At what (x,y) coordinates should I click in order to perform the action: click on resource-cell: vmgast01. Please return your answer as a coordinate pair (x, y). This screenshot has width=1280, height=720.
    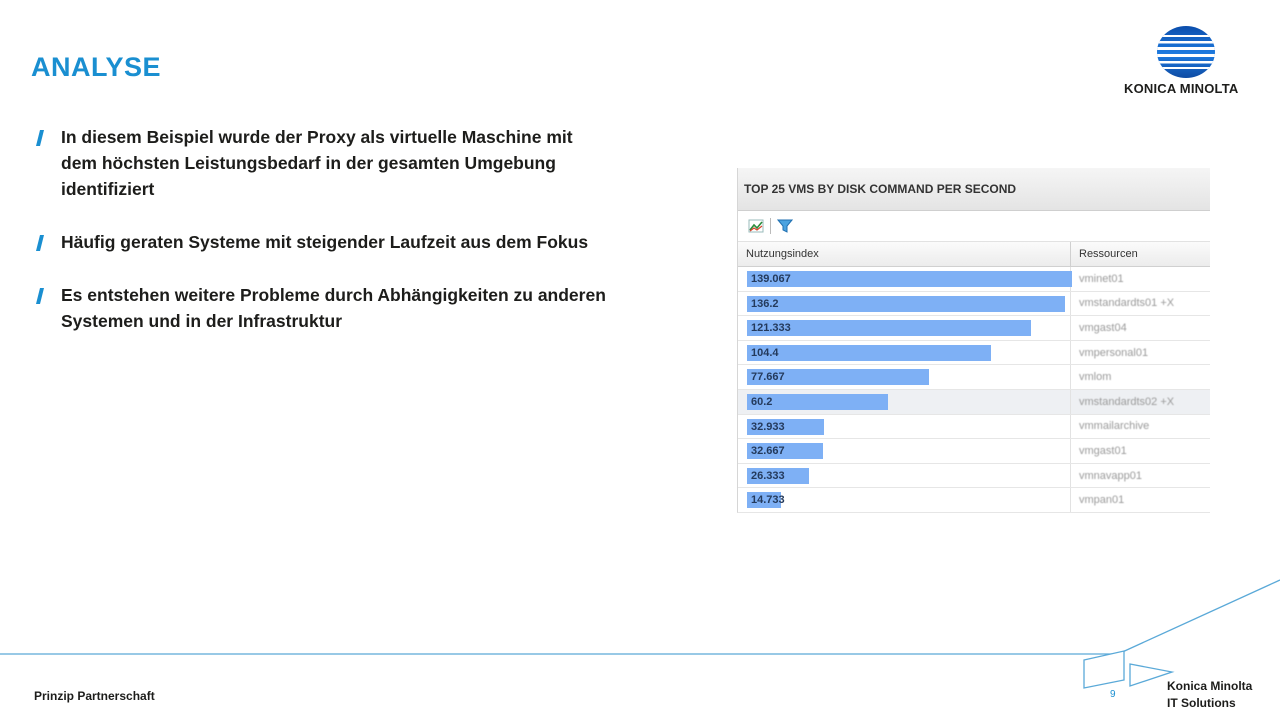
    Looking at the image, I should click on (1103, 450).